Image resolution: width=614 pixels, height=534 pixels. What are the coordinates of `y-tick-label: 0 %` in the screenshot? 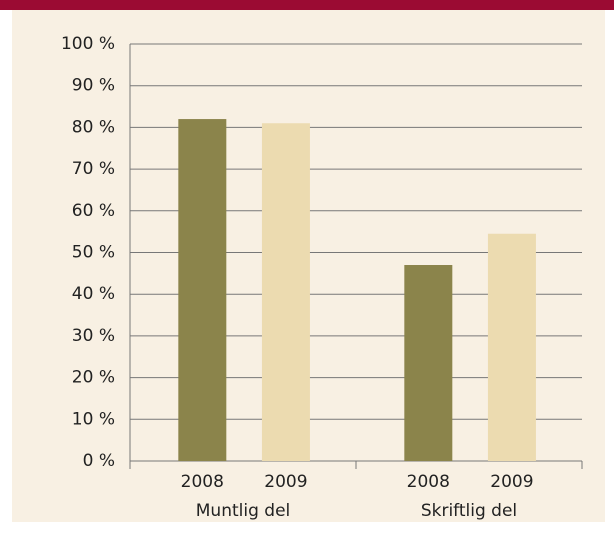 It's located at (99, 461).